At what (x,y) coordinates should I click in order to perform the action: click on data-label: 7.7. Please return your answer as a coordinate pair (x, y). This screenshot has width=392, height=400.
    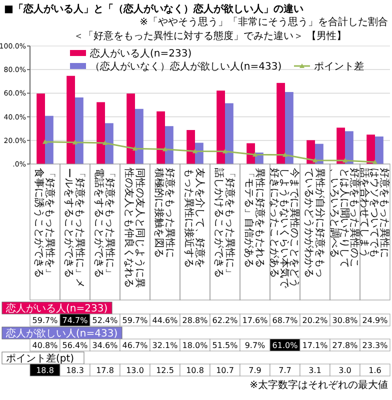
    Looking at the image, I should click on (285, 370).